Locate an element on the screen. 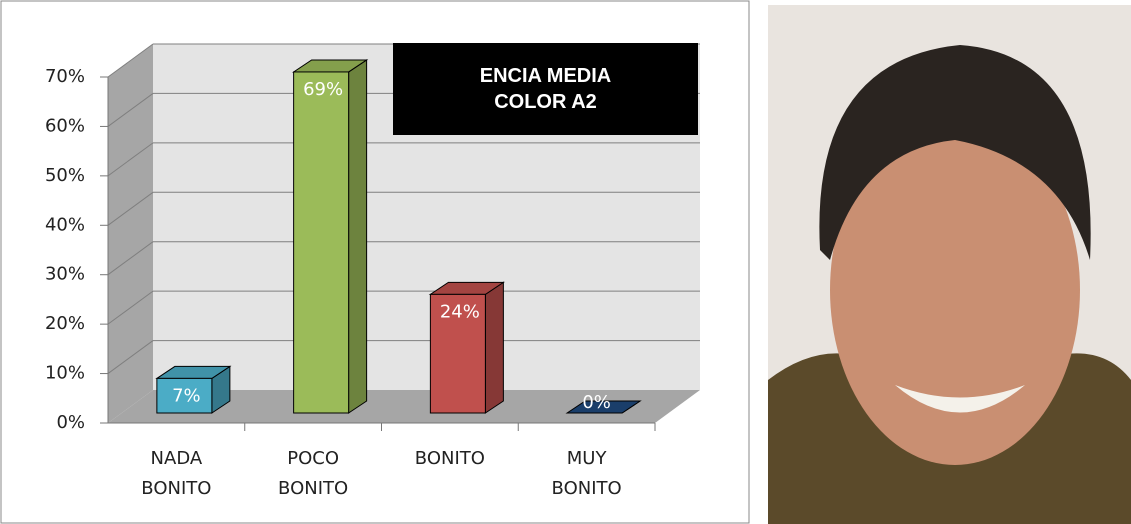 The height and width of the screenshot is (524, 1131). data-label: 24% is located at coordinates (460, 311).